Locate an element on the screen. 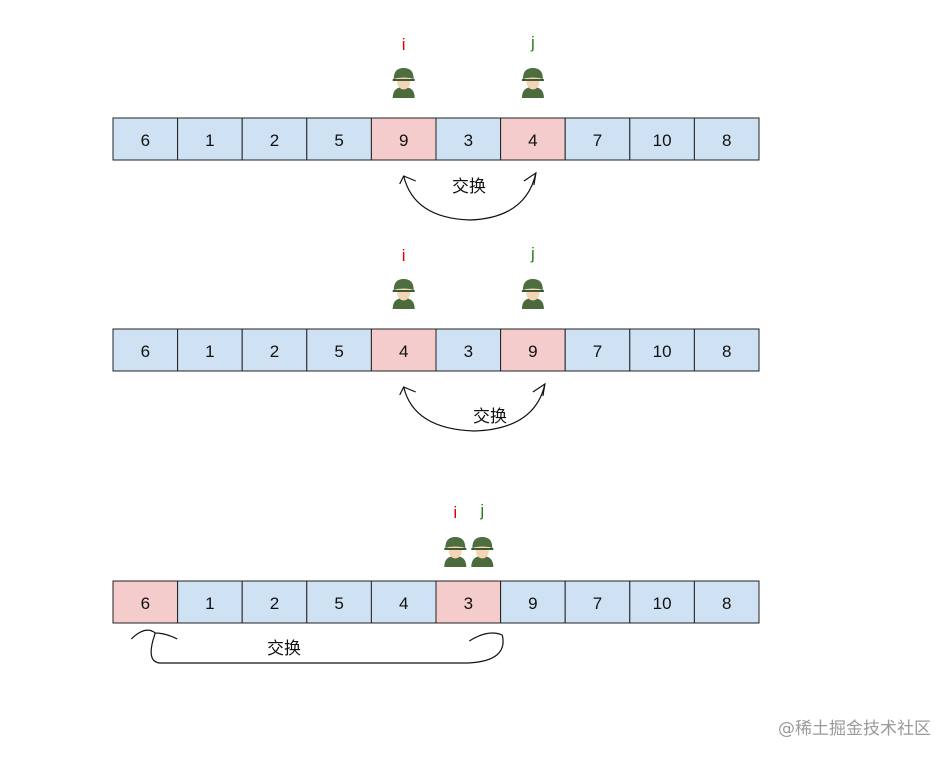  array-step-3: 6 1 2 5 4 3 9 7 10 8 i j 交换 is located at coordinates (436, 582).